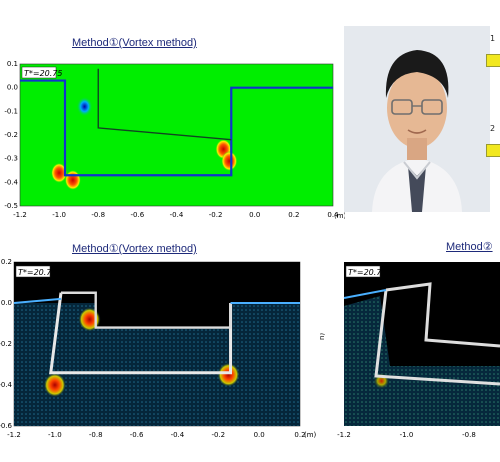 The height and width of the screenshot is (462, 500). What do you see at coordinates (367, 272) in the screenshot?
I see `br-annotation: T*=20.75` at bounding box center [367, 272].